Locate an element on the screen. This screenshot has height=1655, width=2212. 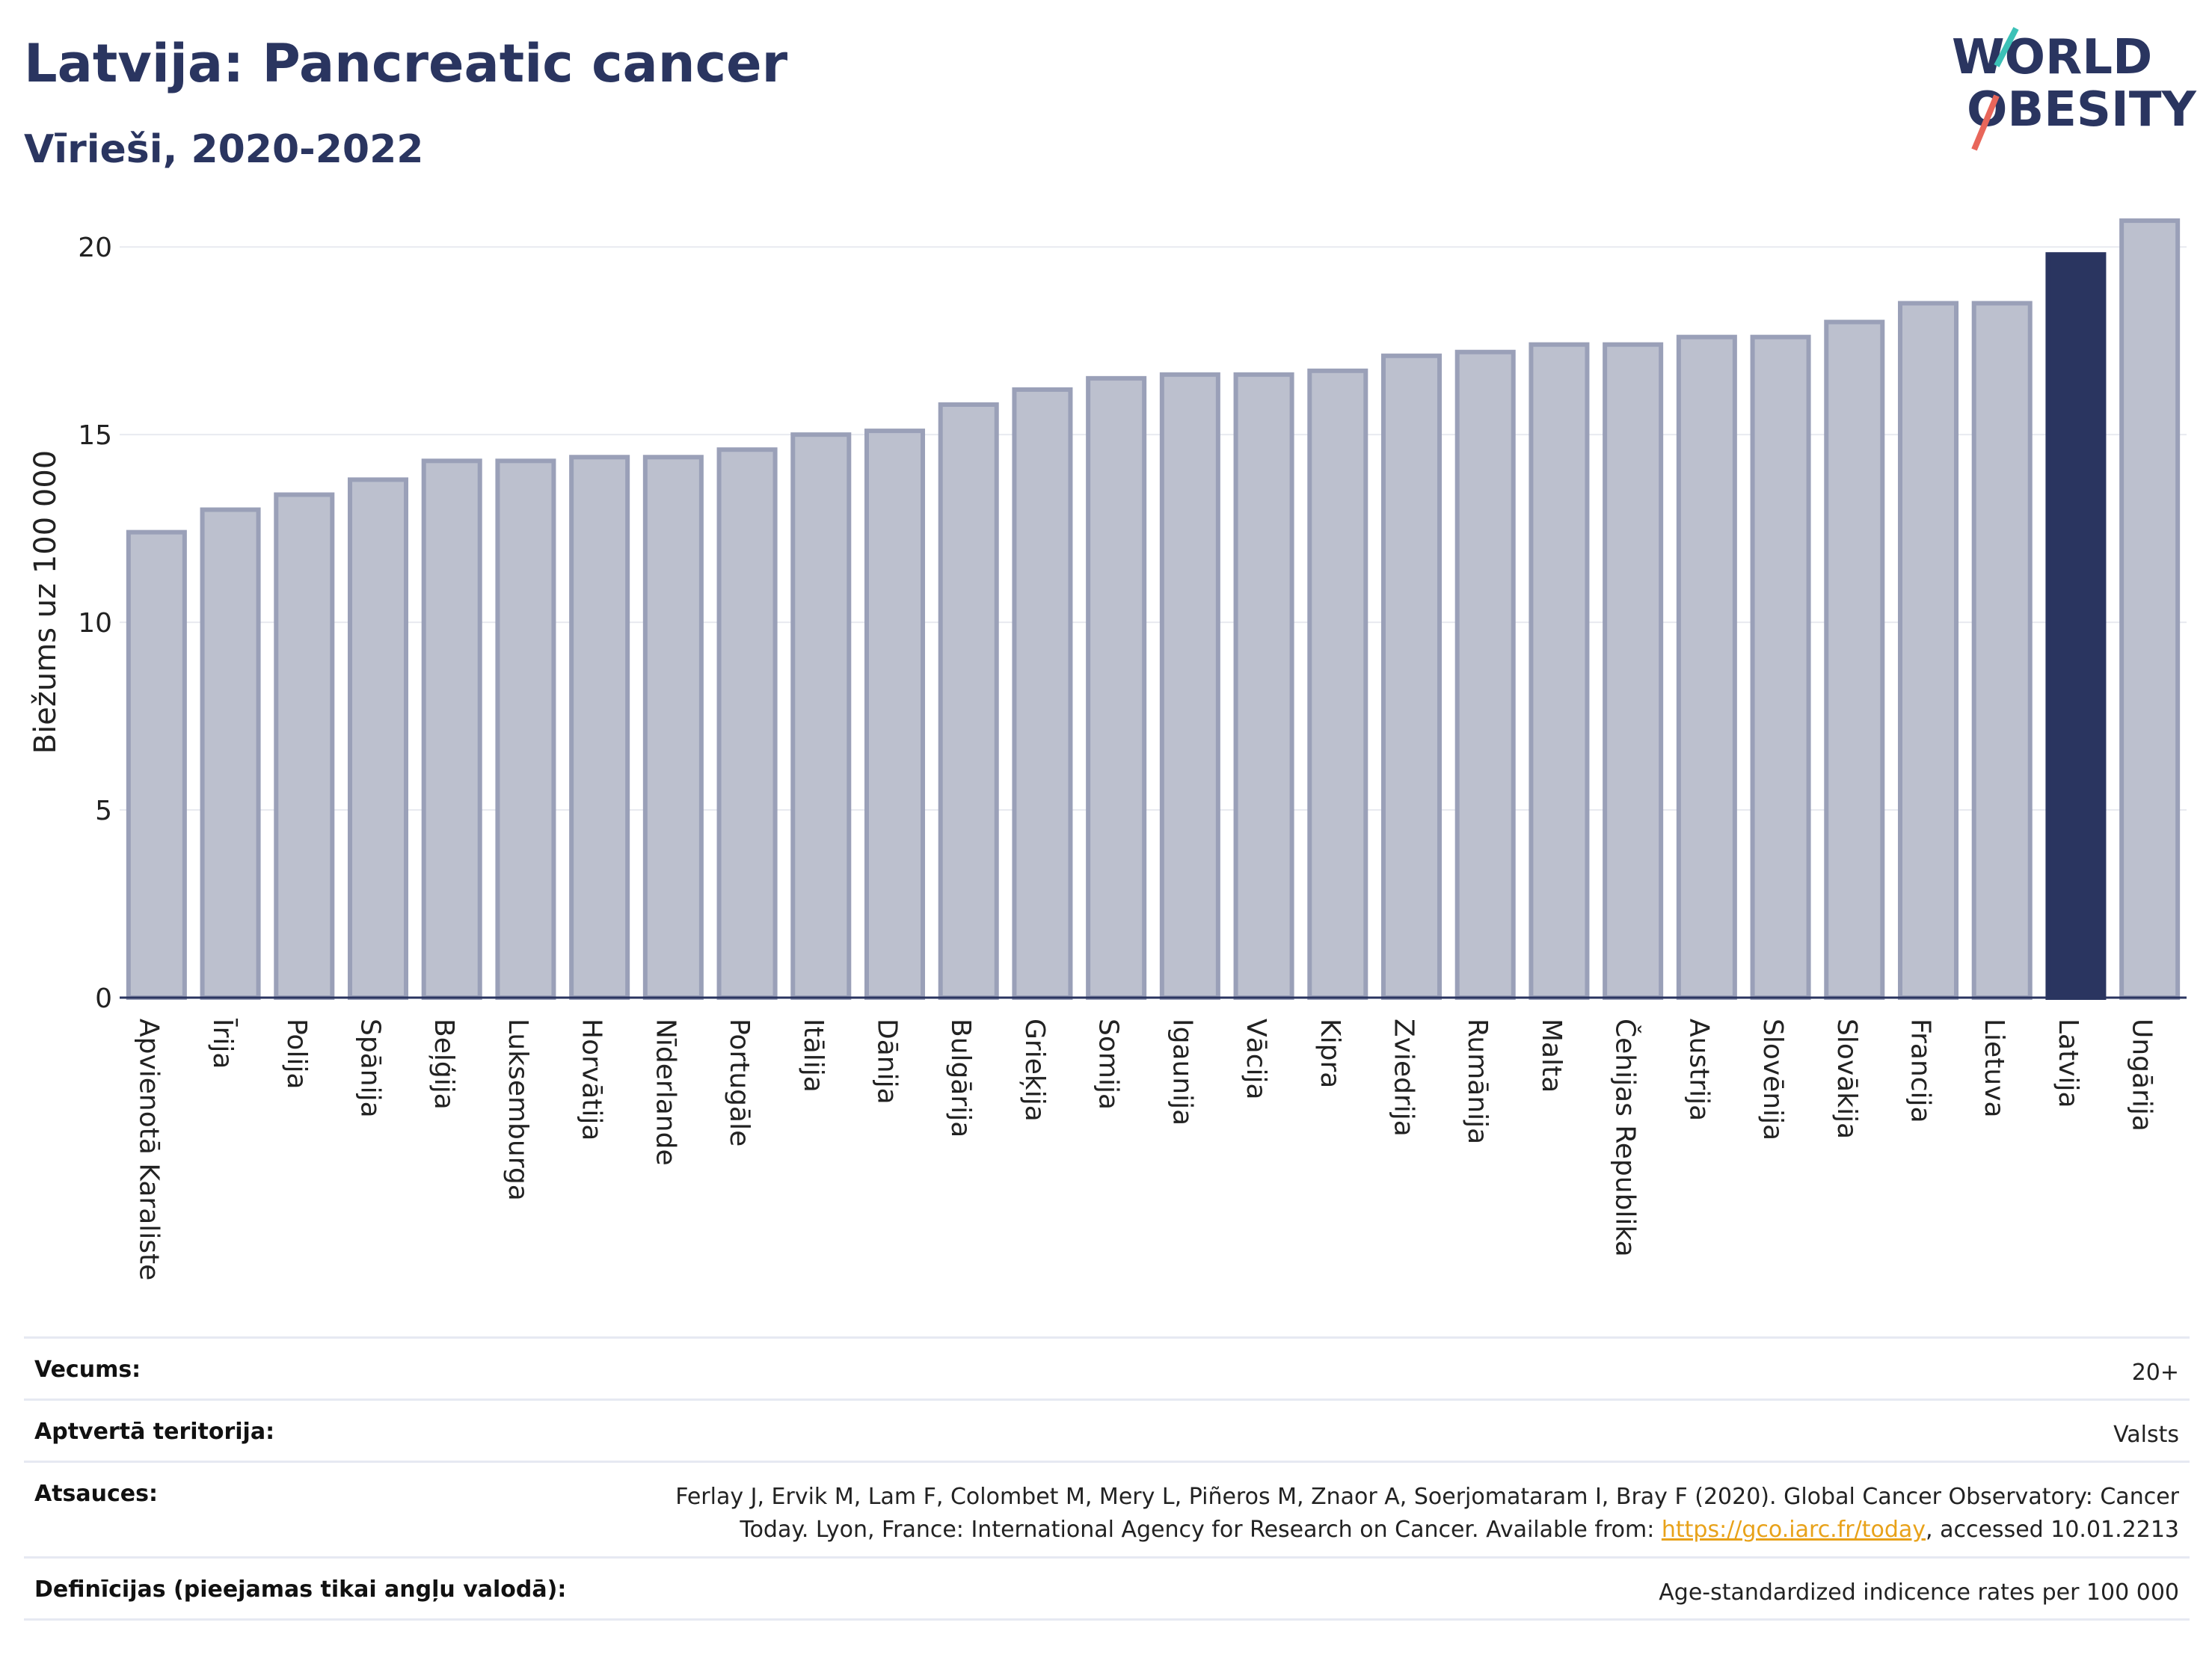
logo-accent-teal is located at coordinates (2006, 47).